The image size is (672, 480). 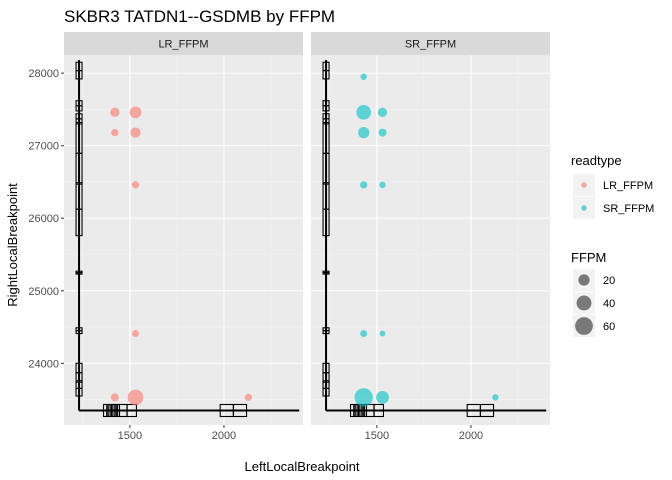 What do you see at coordinates (628, 209) in the screenshot?
I see `legend-readtype-label: SR_FFPM` at bounding box center [628, 209].